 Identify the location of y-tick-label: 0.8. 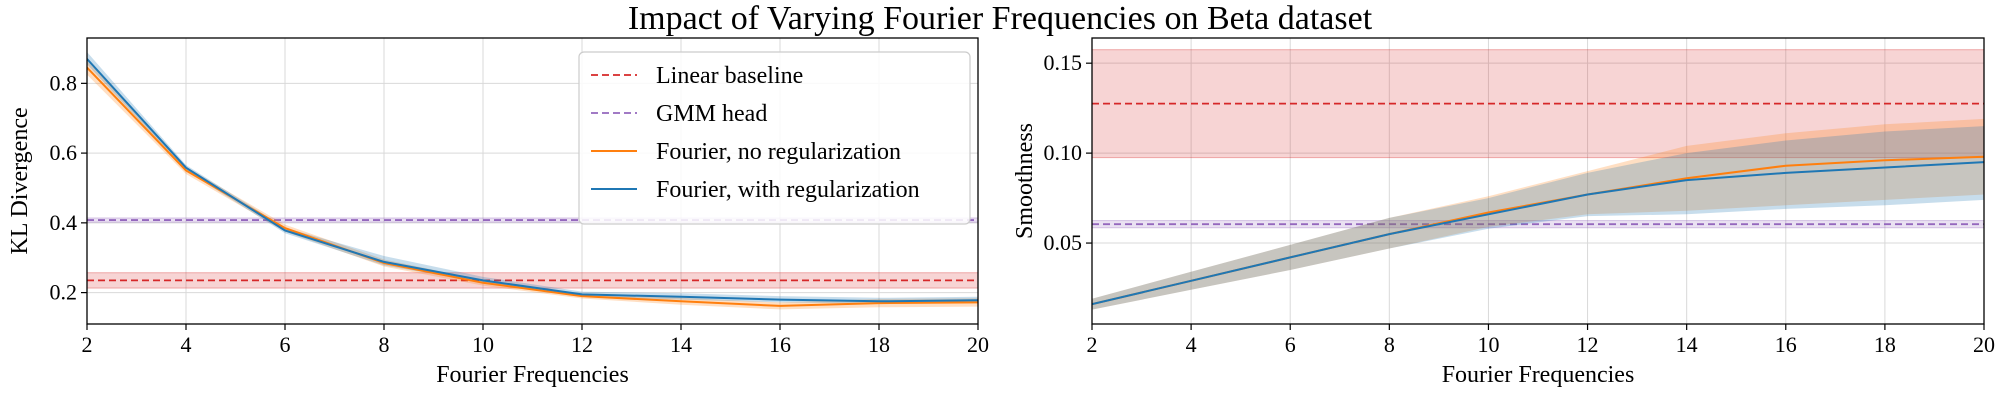
(64, 82).